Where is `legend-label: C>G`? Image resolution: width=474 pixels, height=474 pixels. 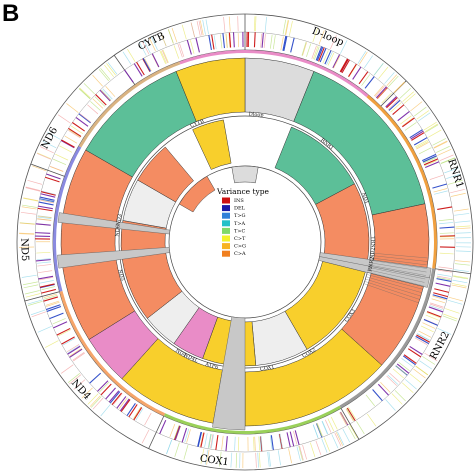
legend-label: C>G is located at coordinates (240, 247).